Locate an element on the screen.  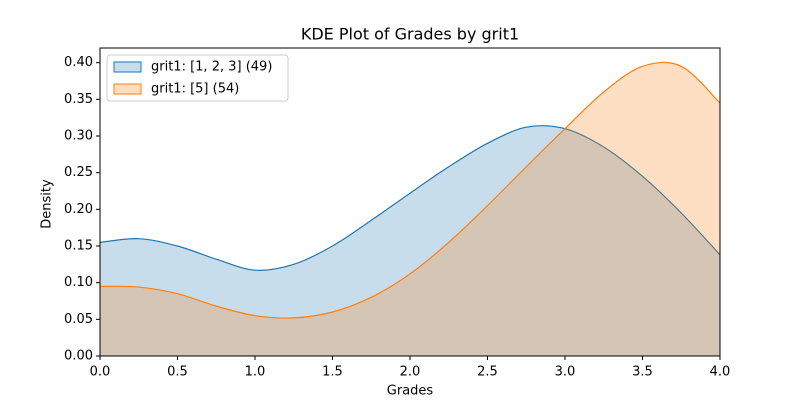
x-tick-label: 4.0 is located at coordinates (720, 372).